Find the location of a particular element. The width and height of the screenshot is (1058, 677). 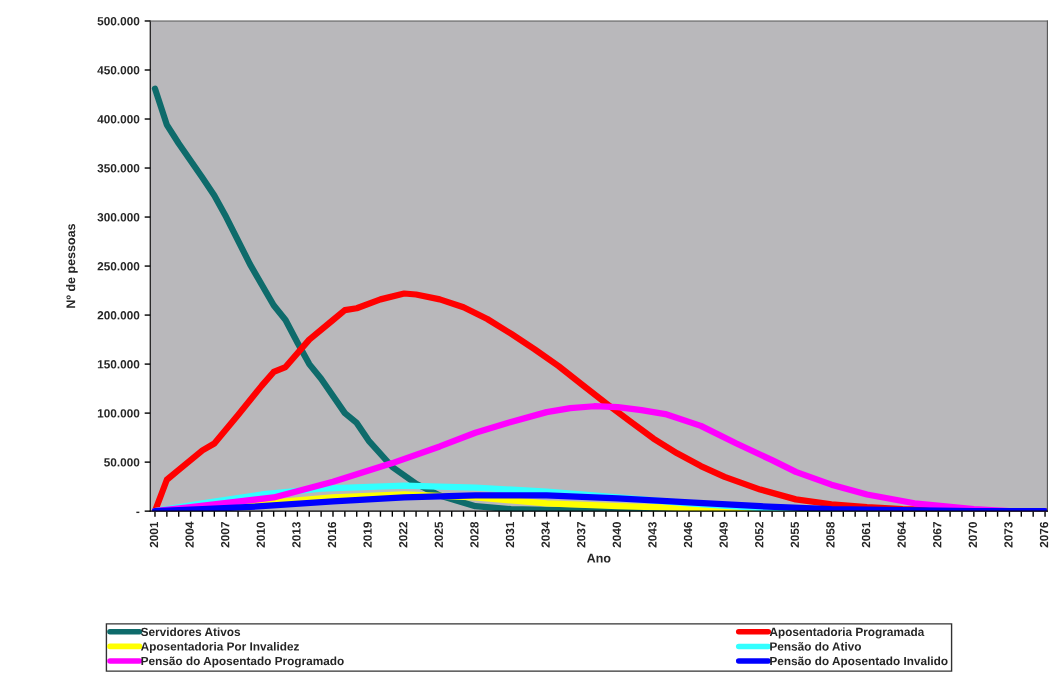

x-tick-label: 2058 is located at coordinates (830, 534).